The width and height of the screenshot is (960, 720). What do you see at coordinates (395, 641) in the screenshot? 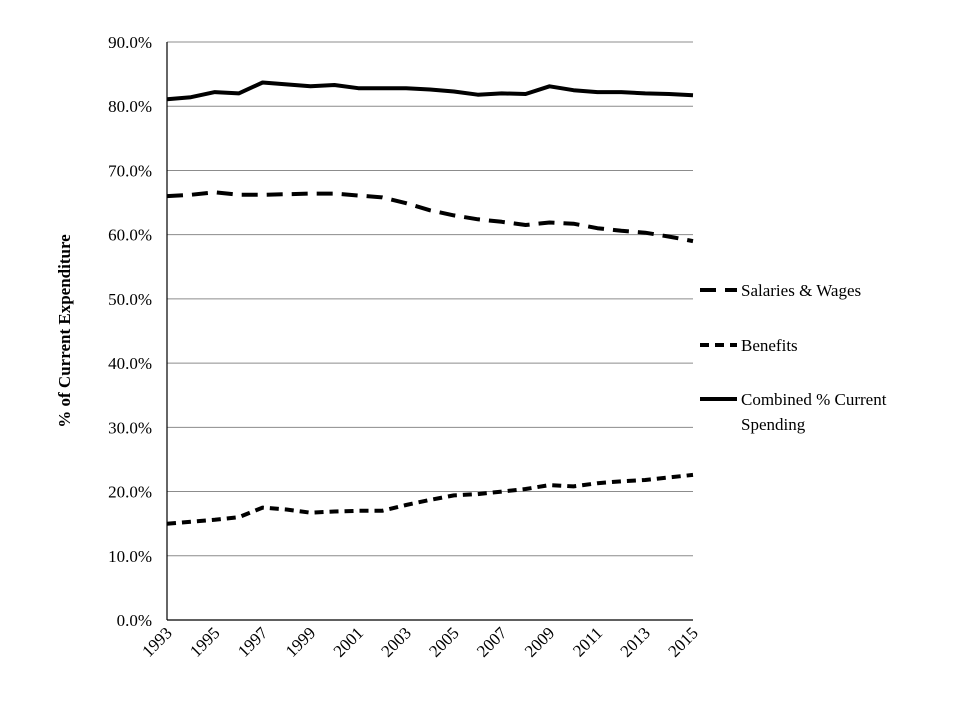
I see `x-tick-label: 2003` at bounding box center [395, 641].